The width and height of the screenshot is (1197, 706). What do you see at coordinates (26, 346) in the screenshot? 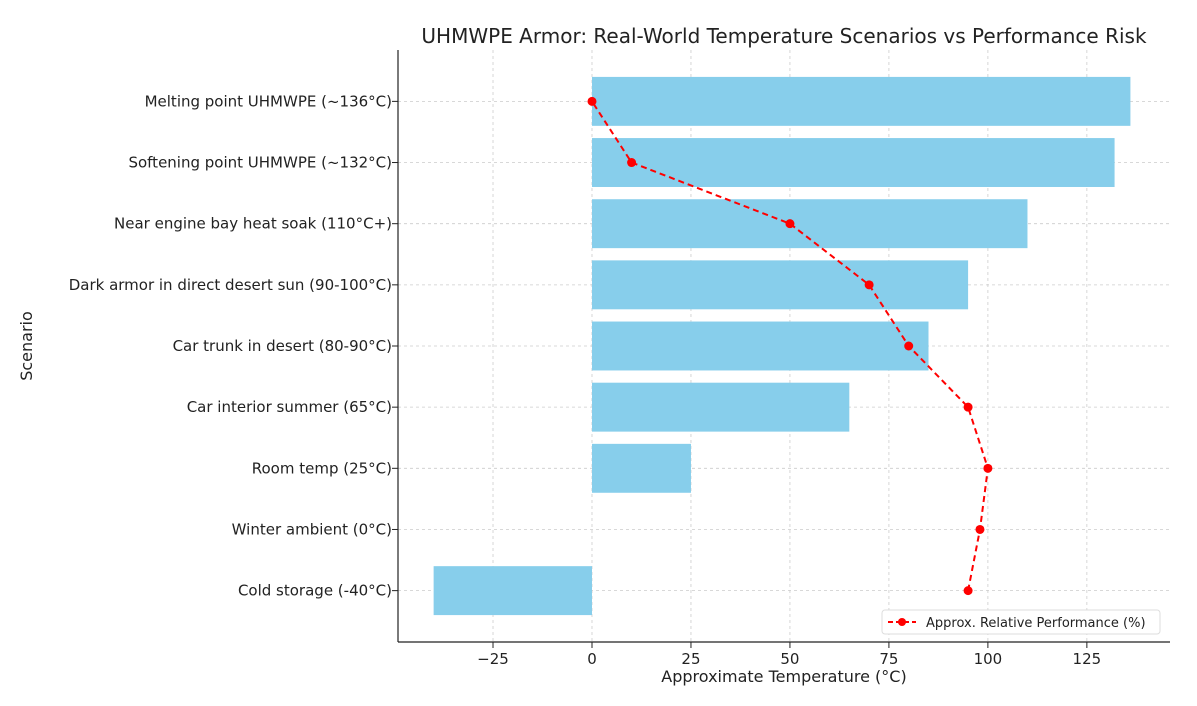
I see `y-axis-label: Scenario` at bounding box center [26, 346].